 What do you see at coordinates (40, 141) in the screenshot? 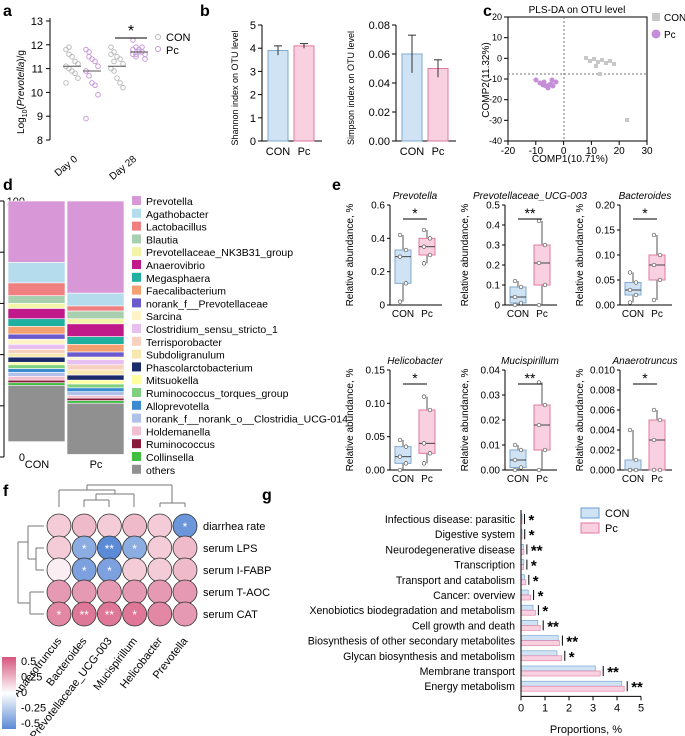
I see `panel-a-ytick-label: 8` at bounding box center [40, 141].